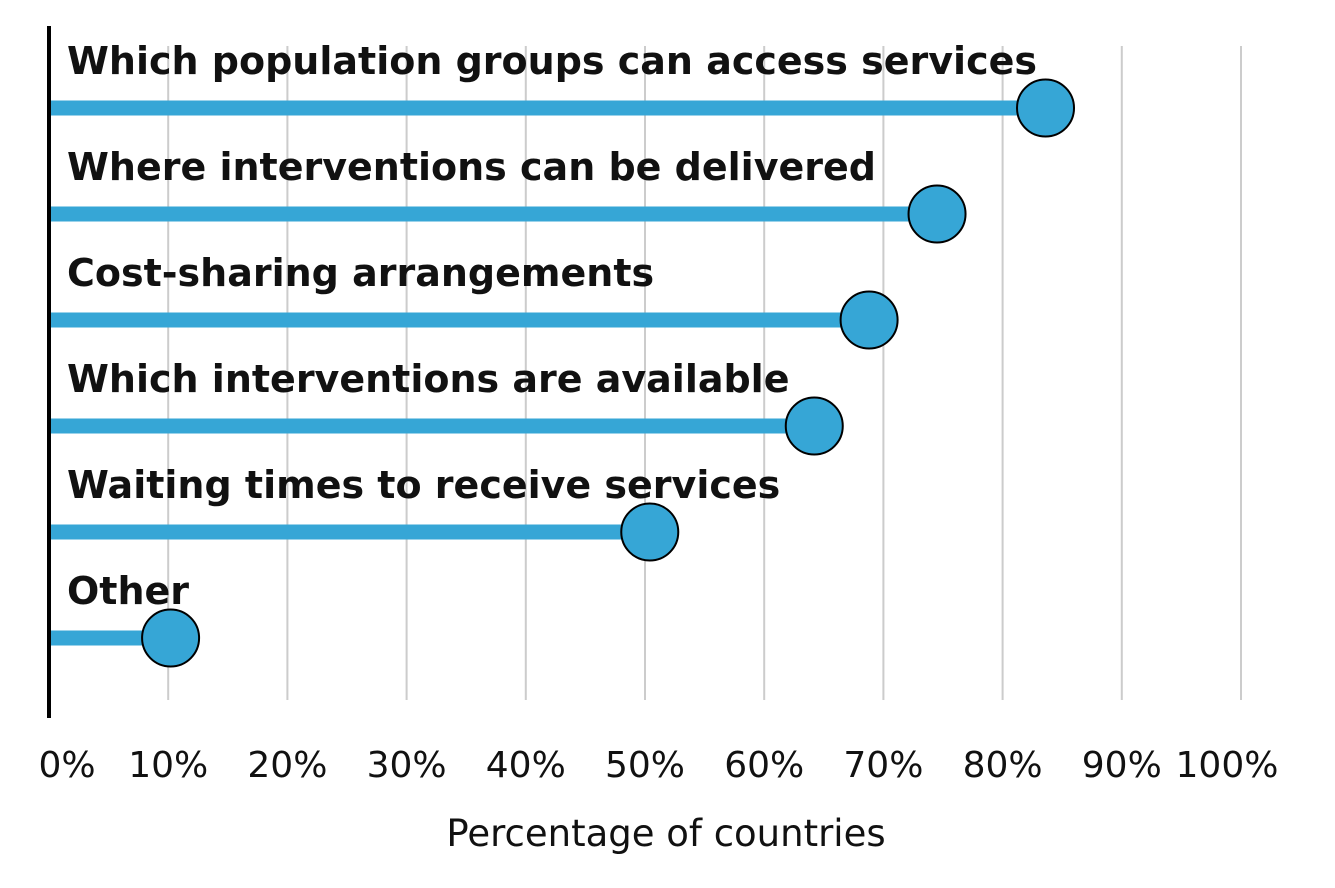 The width and height of the screenshot is (1335, 888). What do you see at coordinates (428, 379) in the screenshot?
I see `category-label: Which interventions are available` at bounding box center [428, 379].